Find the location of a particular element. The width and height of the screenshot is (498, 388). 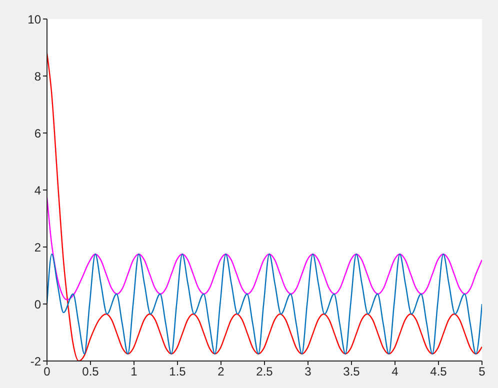

x-tick-label: 3.5 is located at coordinates (351, 371).